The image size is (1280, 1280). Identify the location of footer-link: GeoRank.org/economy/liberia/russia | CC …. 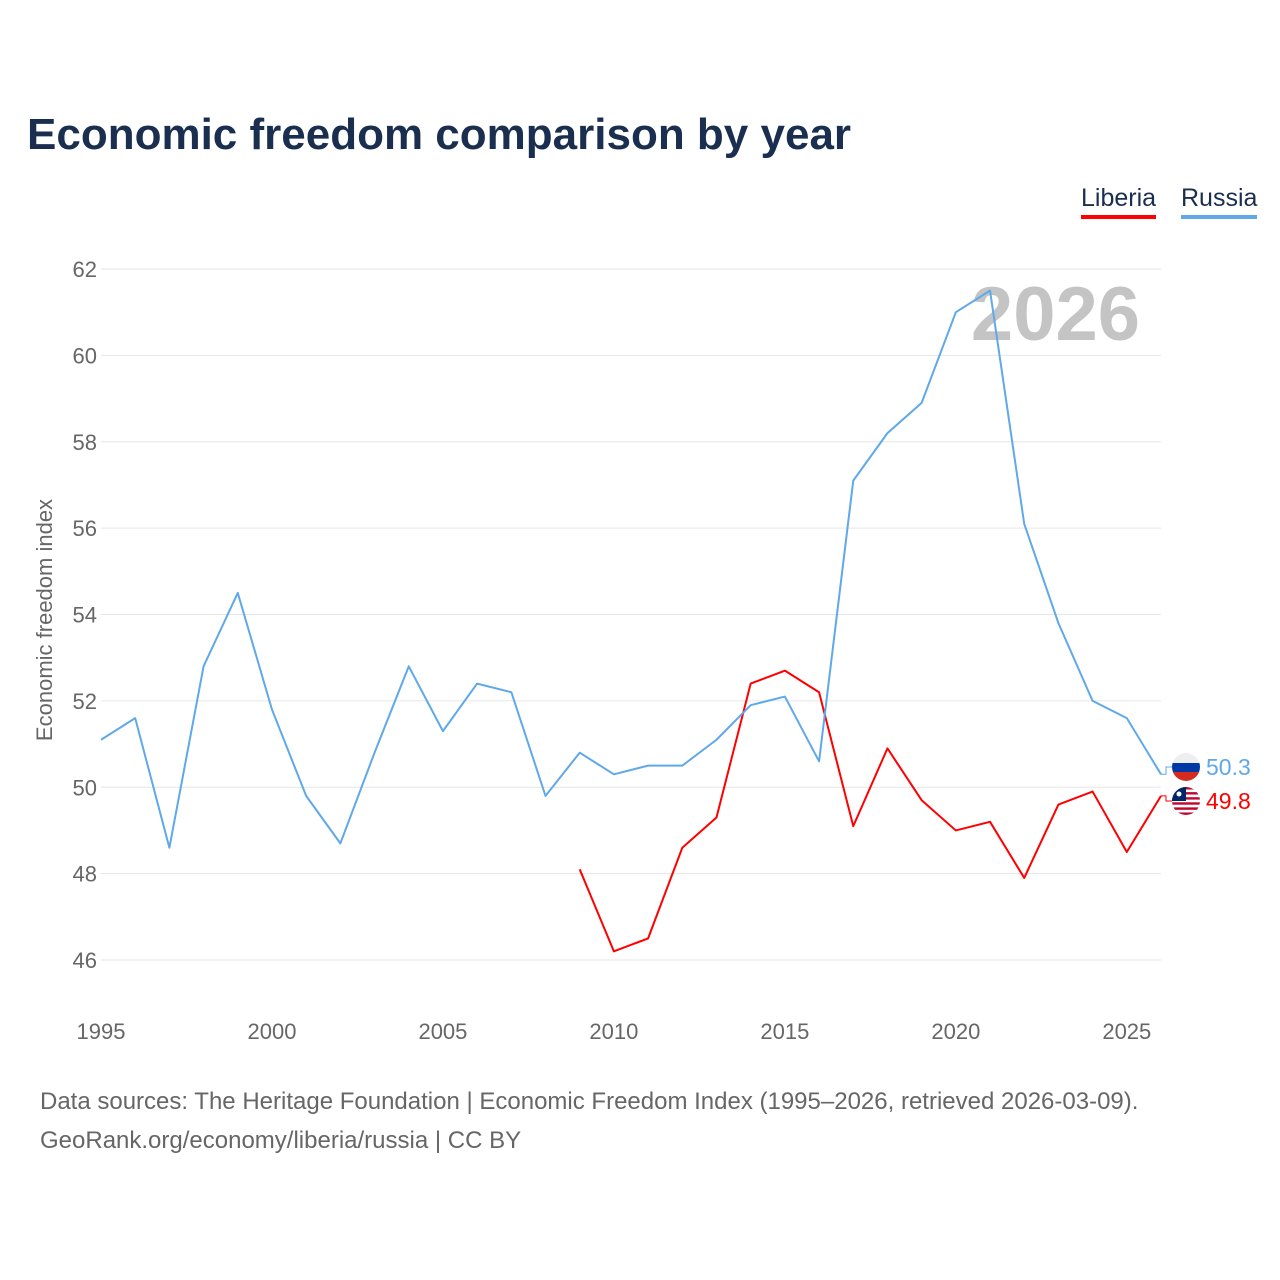
(281, 1140).